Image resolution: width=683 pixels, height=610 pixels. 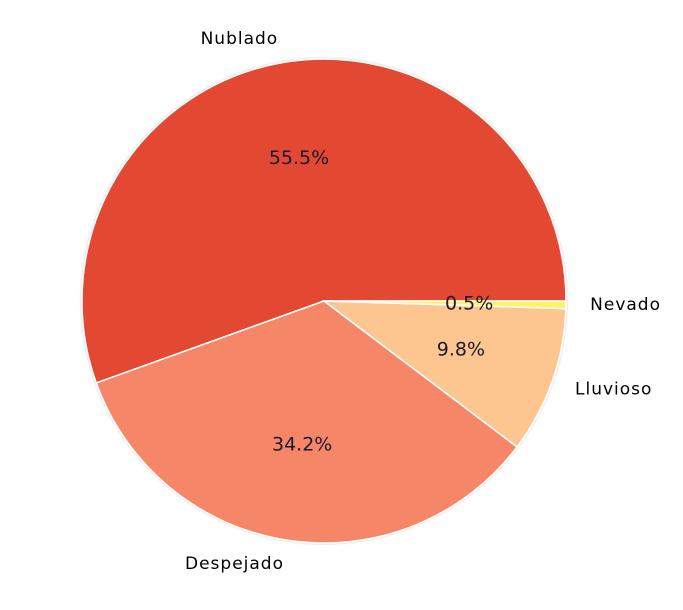 I want to click on pct-label-nevado: 0.5%, so click(x=469, y=303).